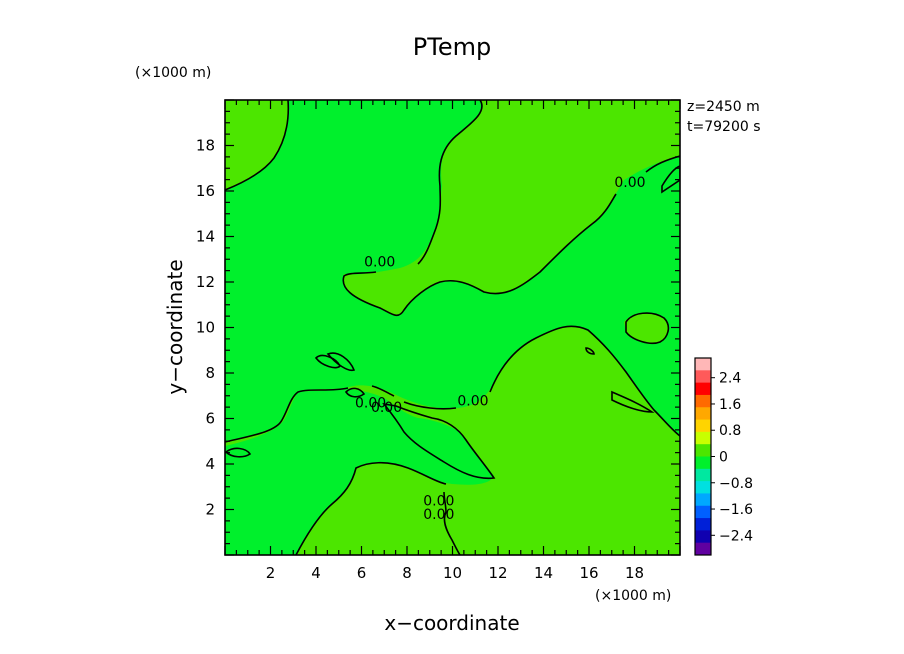  I want to click on colorbar-tick-label: −1.6, so click(736, 510).